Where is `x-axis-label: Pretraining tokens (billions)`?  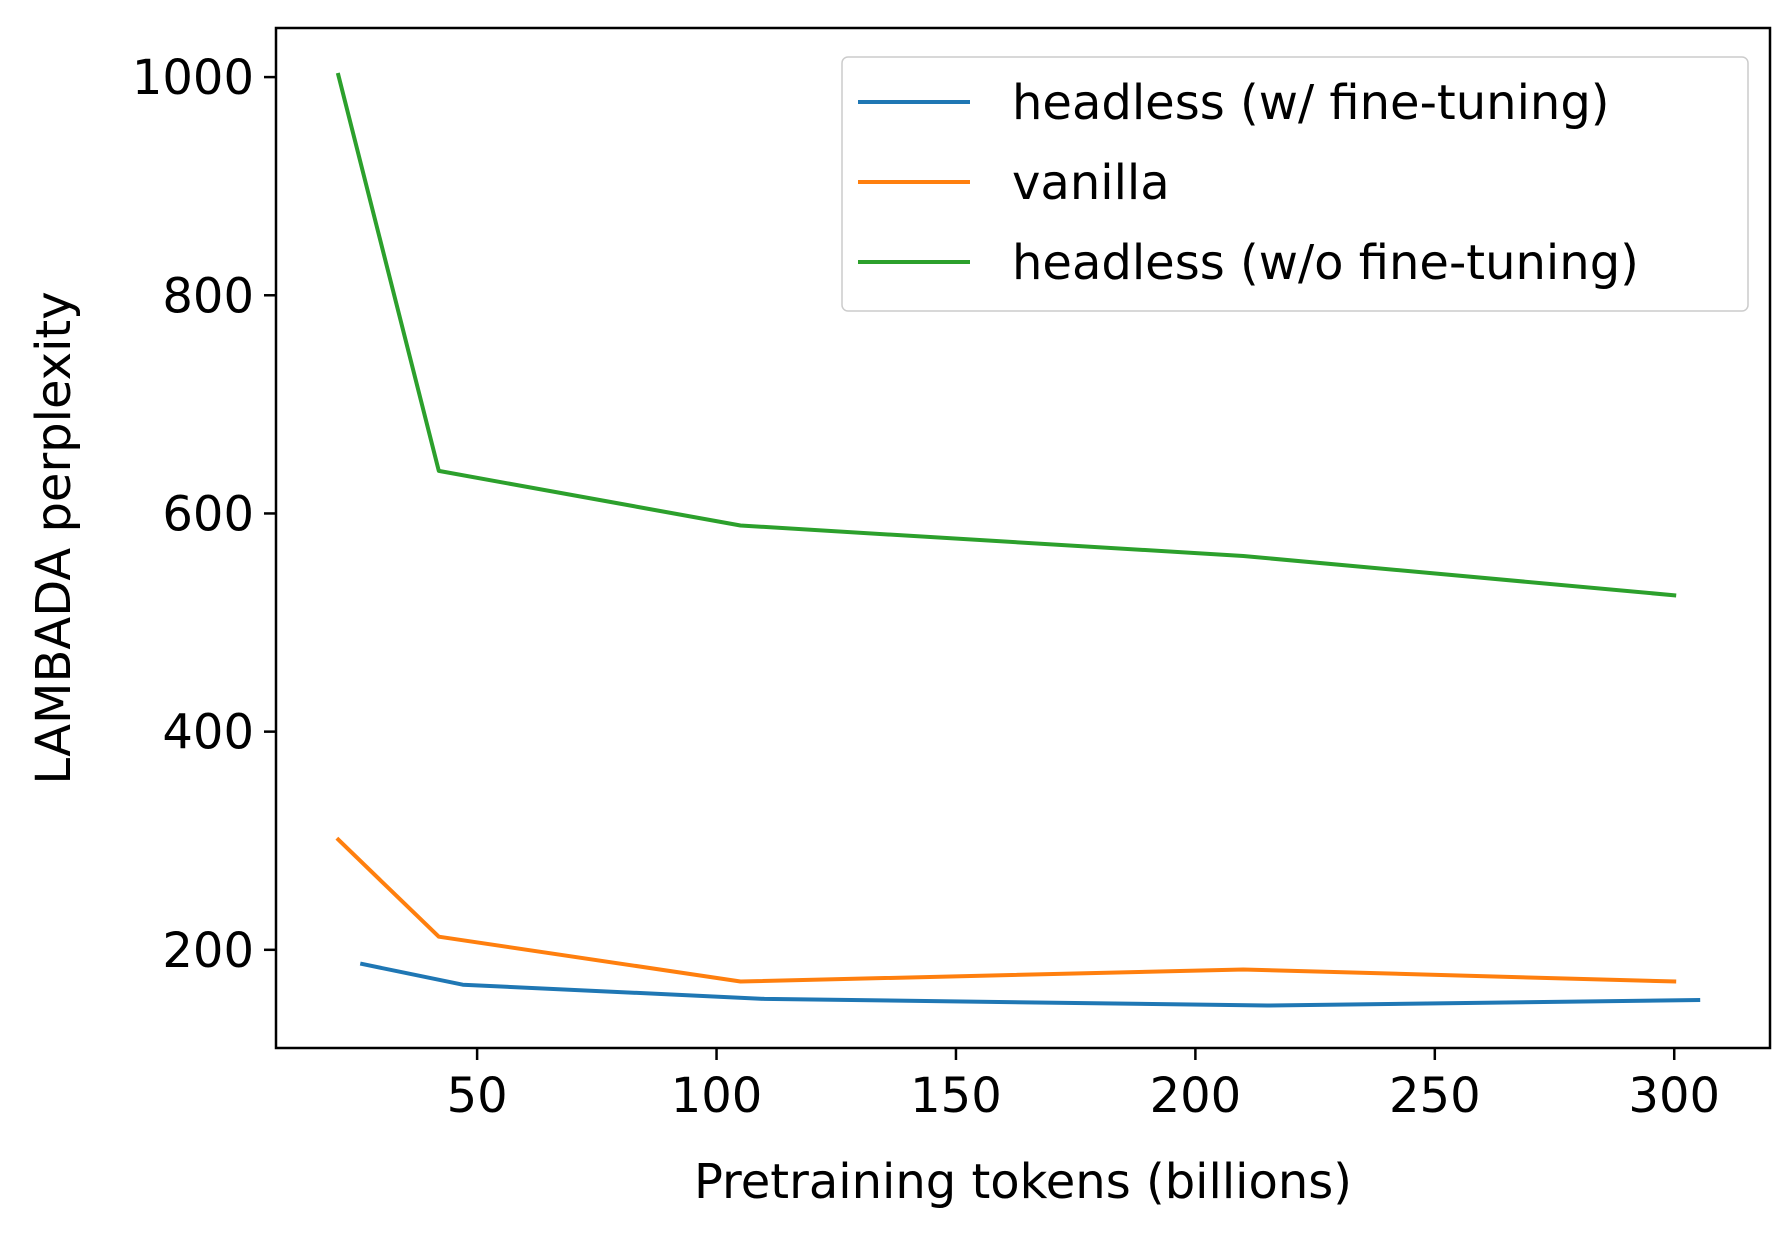 x-axis-label: Pretraining tokens (billions) is located at coordinates (1023, 1182).